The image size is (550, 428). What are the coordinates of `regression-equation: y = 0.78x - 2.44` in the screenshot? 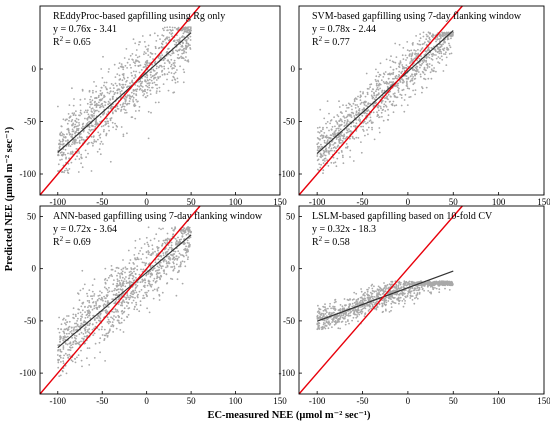 It's located at (344, 29).